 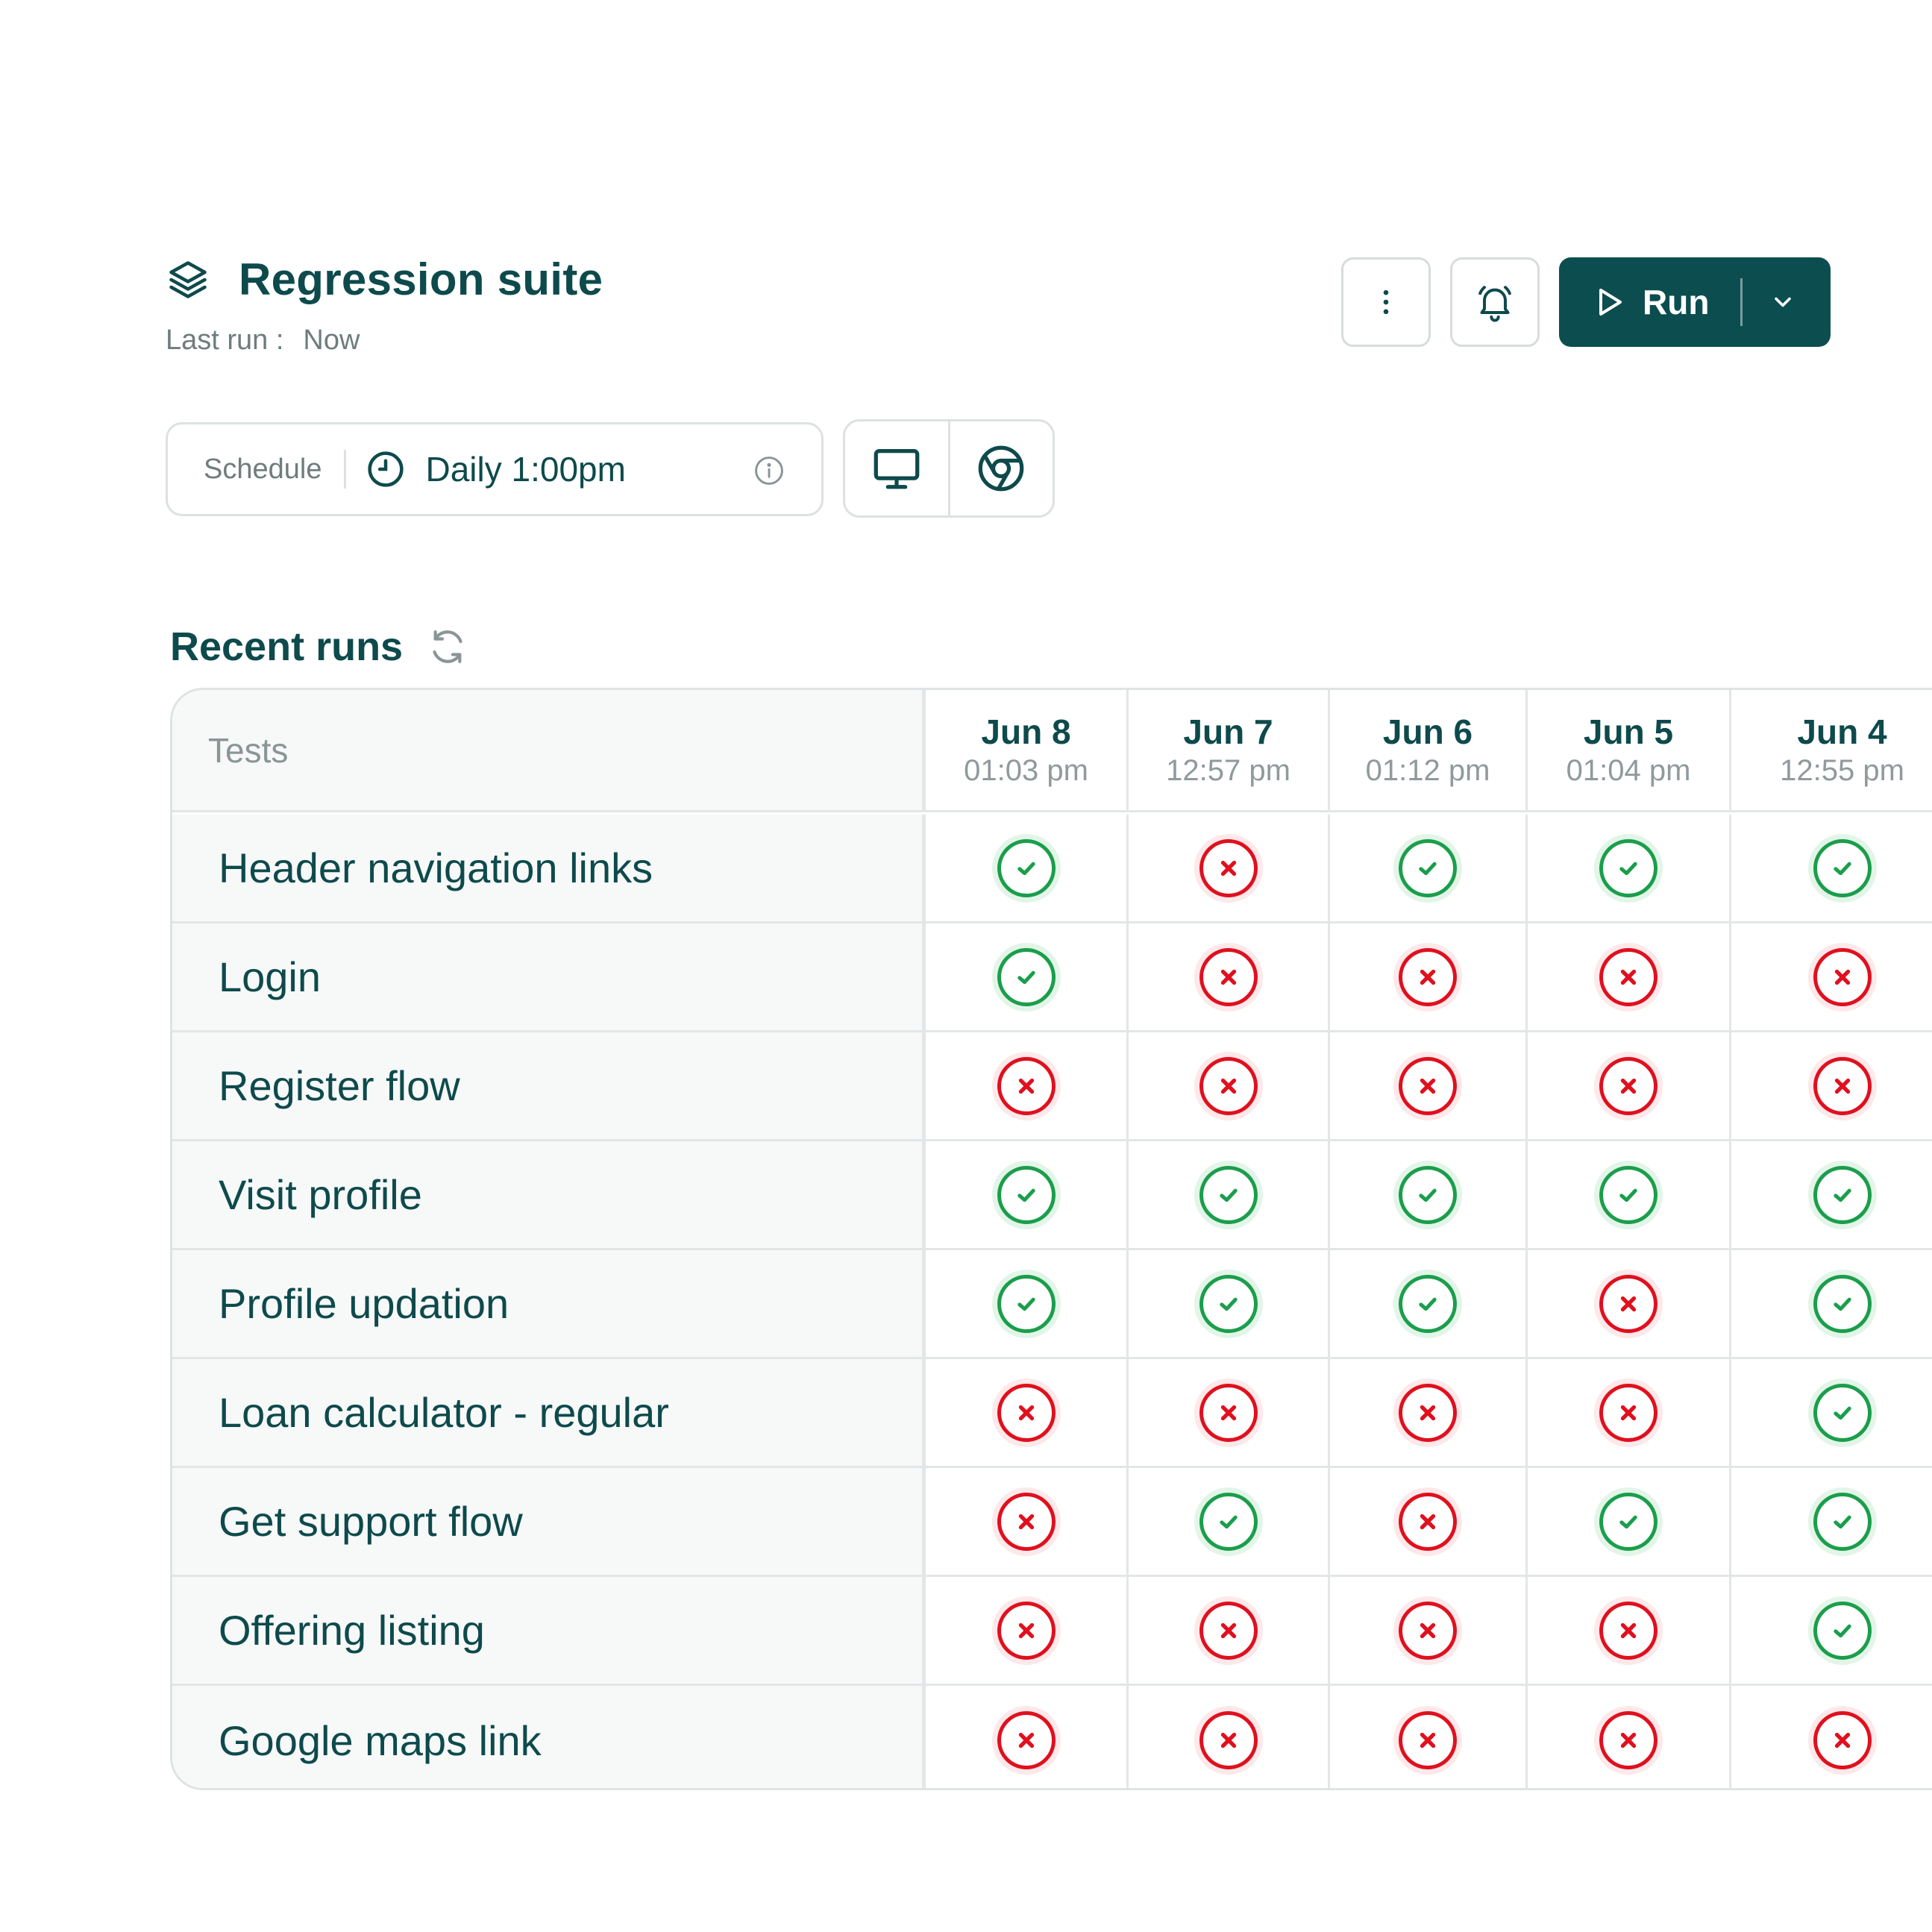 I want to click on chevron-down-icon, so click(x=1783, y=302).